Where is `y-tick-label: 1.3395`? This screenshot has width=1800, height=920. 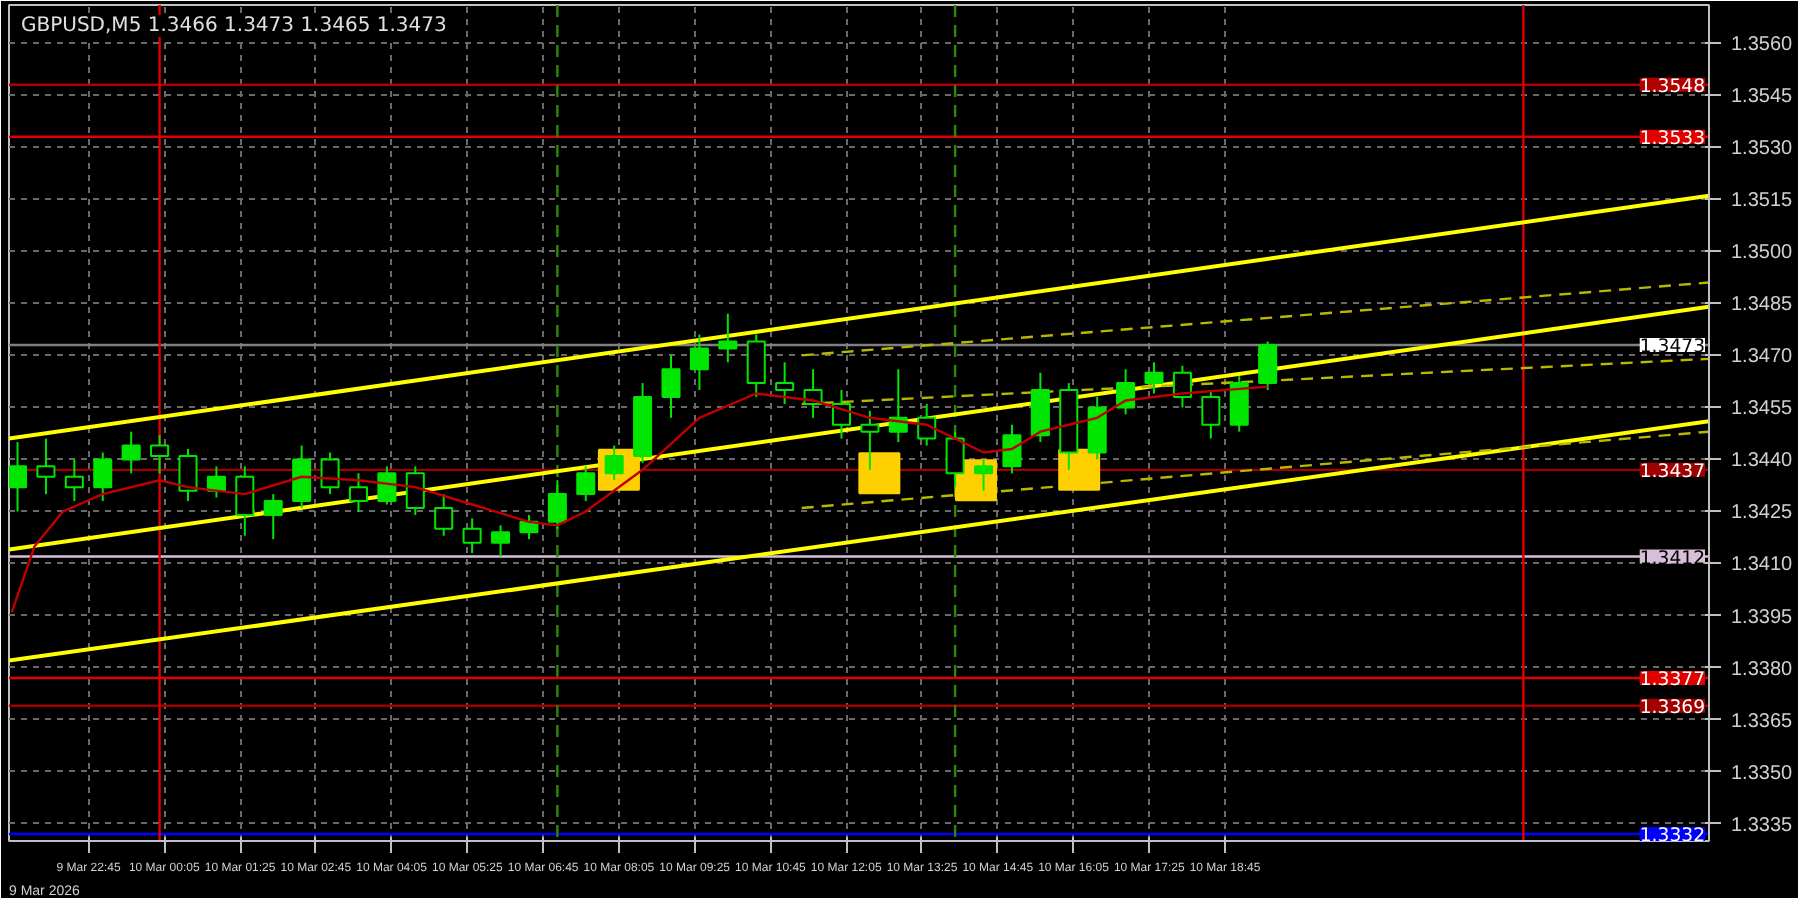
y-tick-label: 1.3395 is located at coordinates (1762, 617).